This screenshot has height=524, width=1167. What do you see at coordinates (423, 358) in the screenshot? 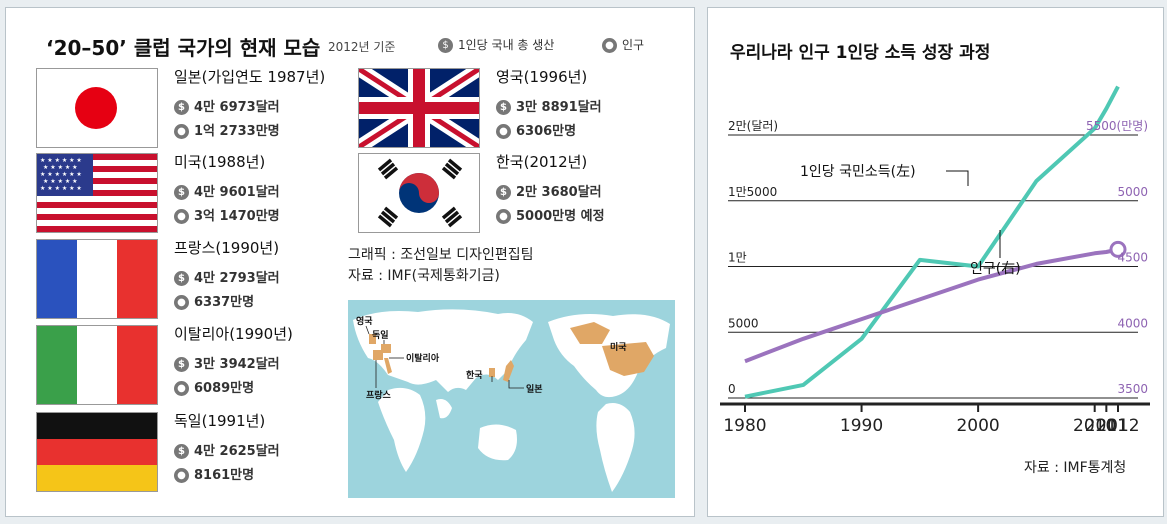
I see `map-label-italy: 이탈리아` at bounding box center [423, 358].